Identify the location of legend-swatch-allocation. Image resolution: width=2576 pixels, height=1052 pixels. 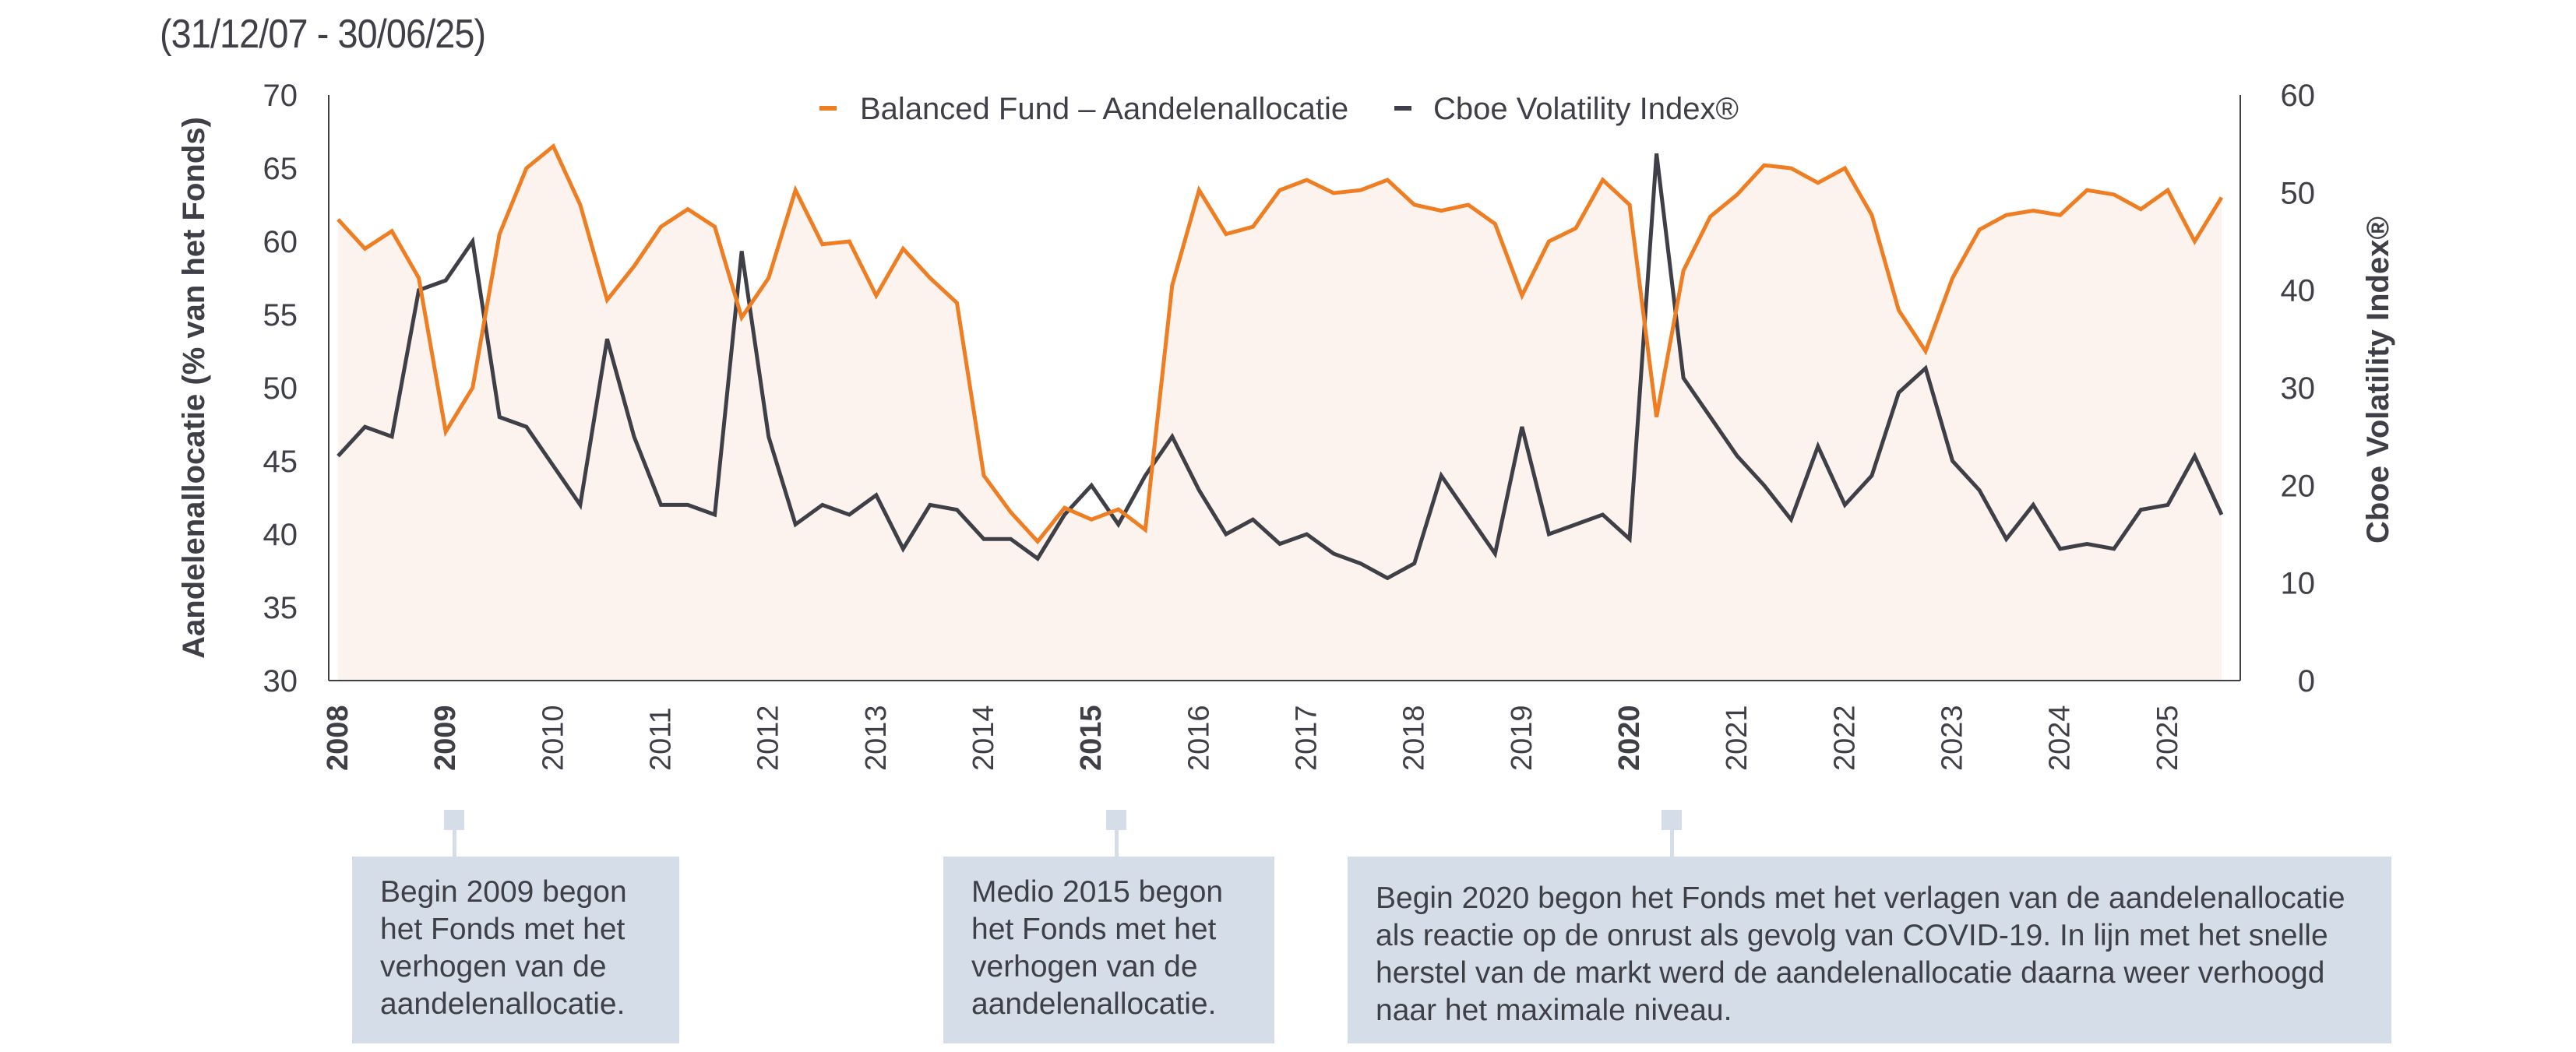
(828, 108).